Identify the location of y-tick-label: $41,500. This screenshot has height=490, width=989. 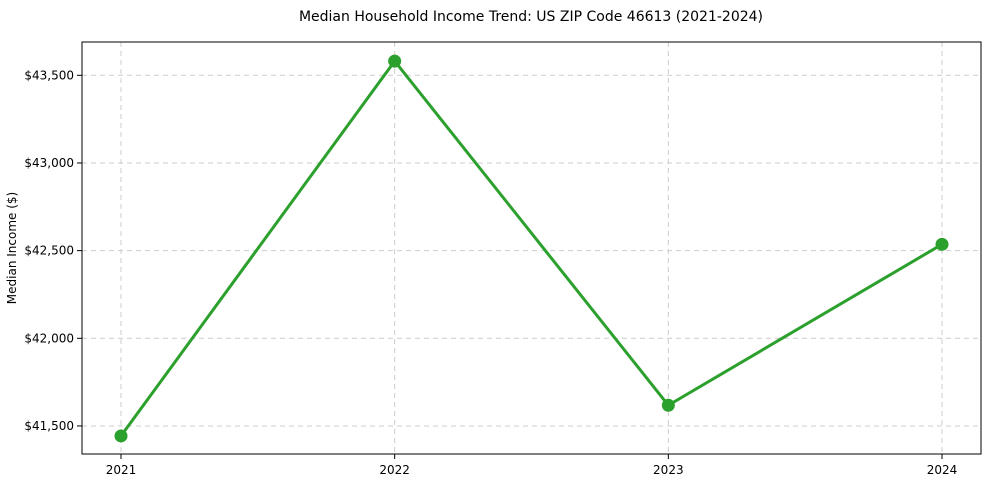
(49, 426).